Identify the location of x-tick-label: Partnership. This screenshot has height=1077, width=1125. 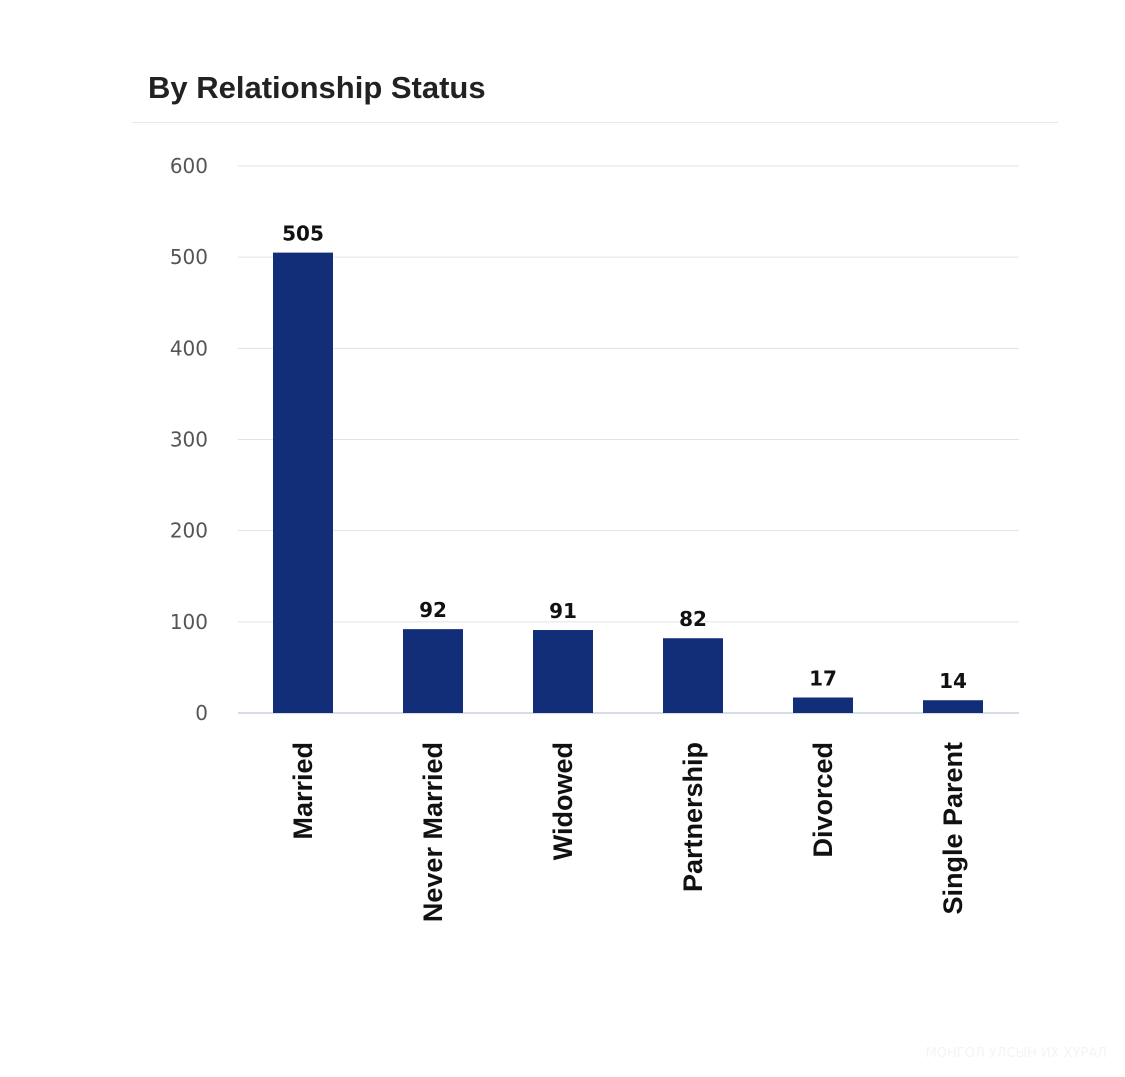
(693, 817).